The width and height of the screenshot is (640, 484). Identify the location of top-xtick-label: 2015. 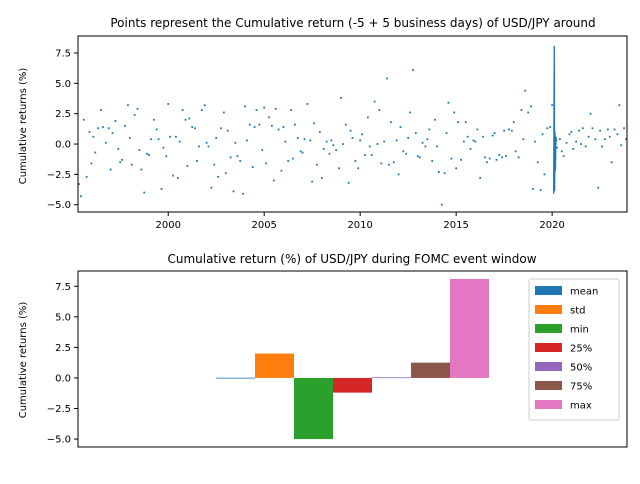
(455, 225).